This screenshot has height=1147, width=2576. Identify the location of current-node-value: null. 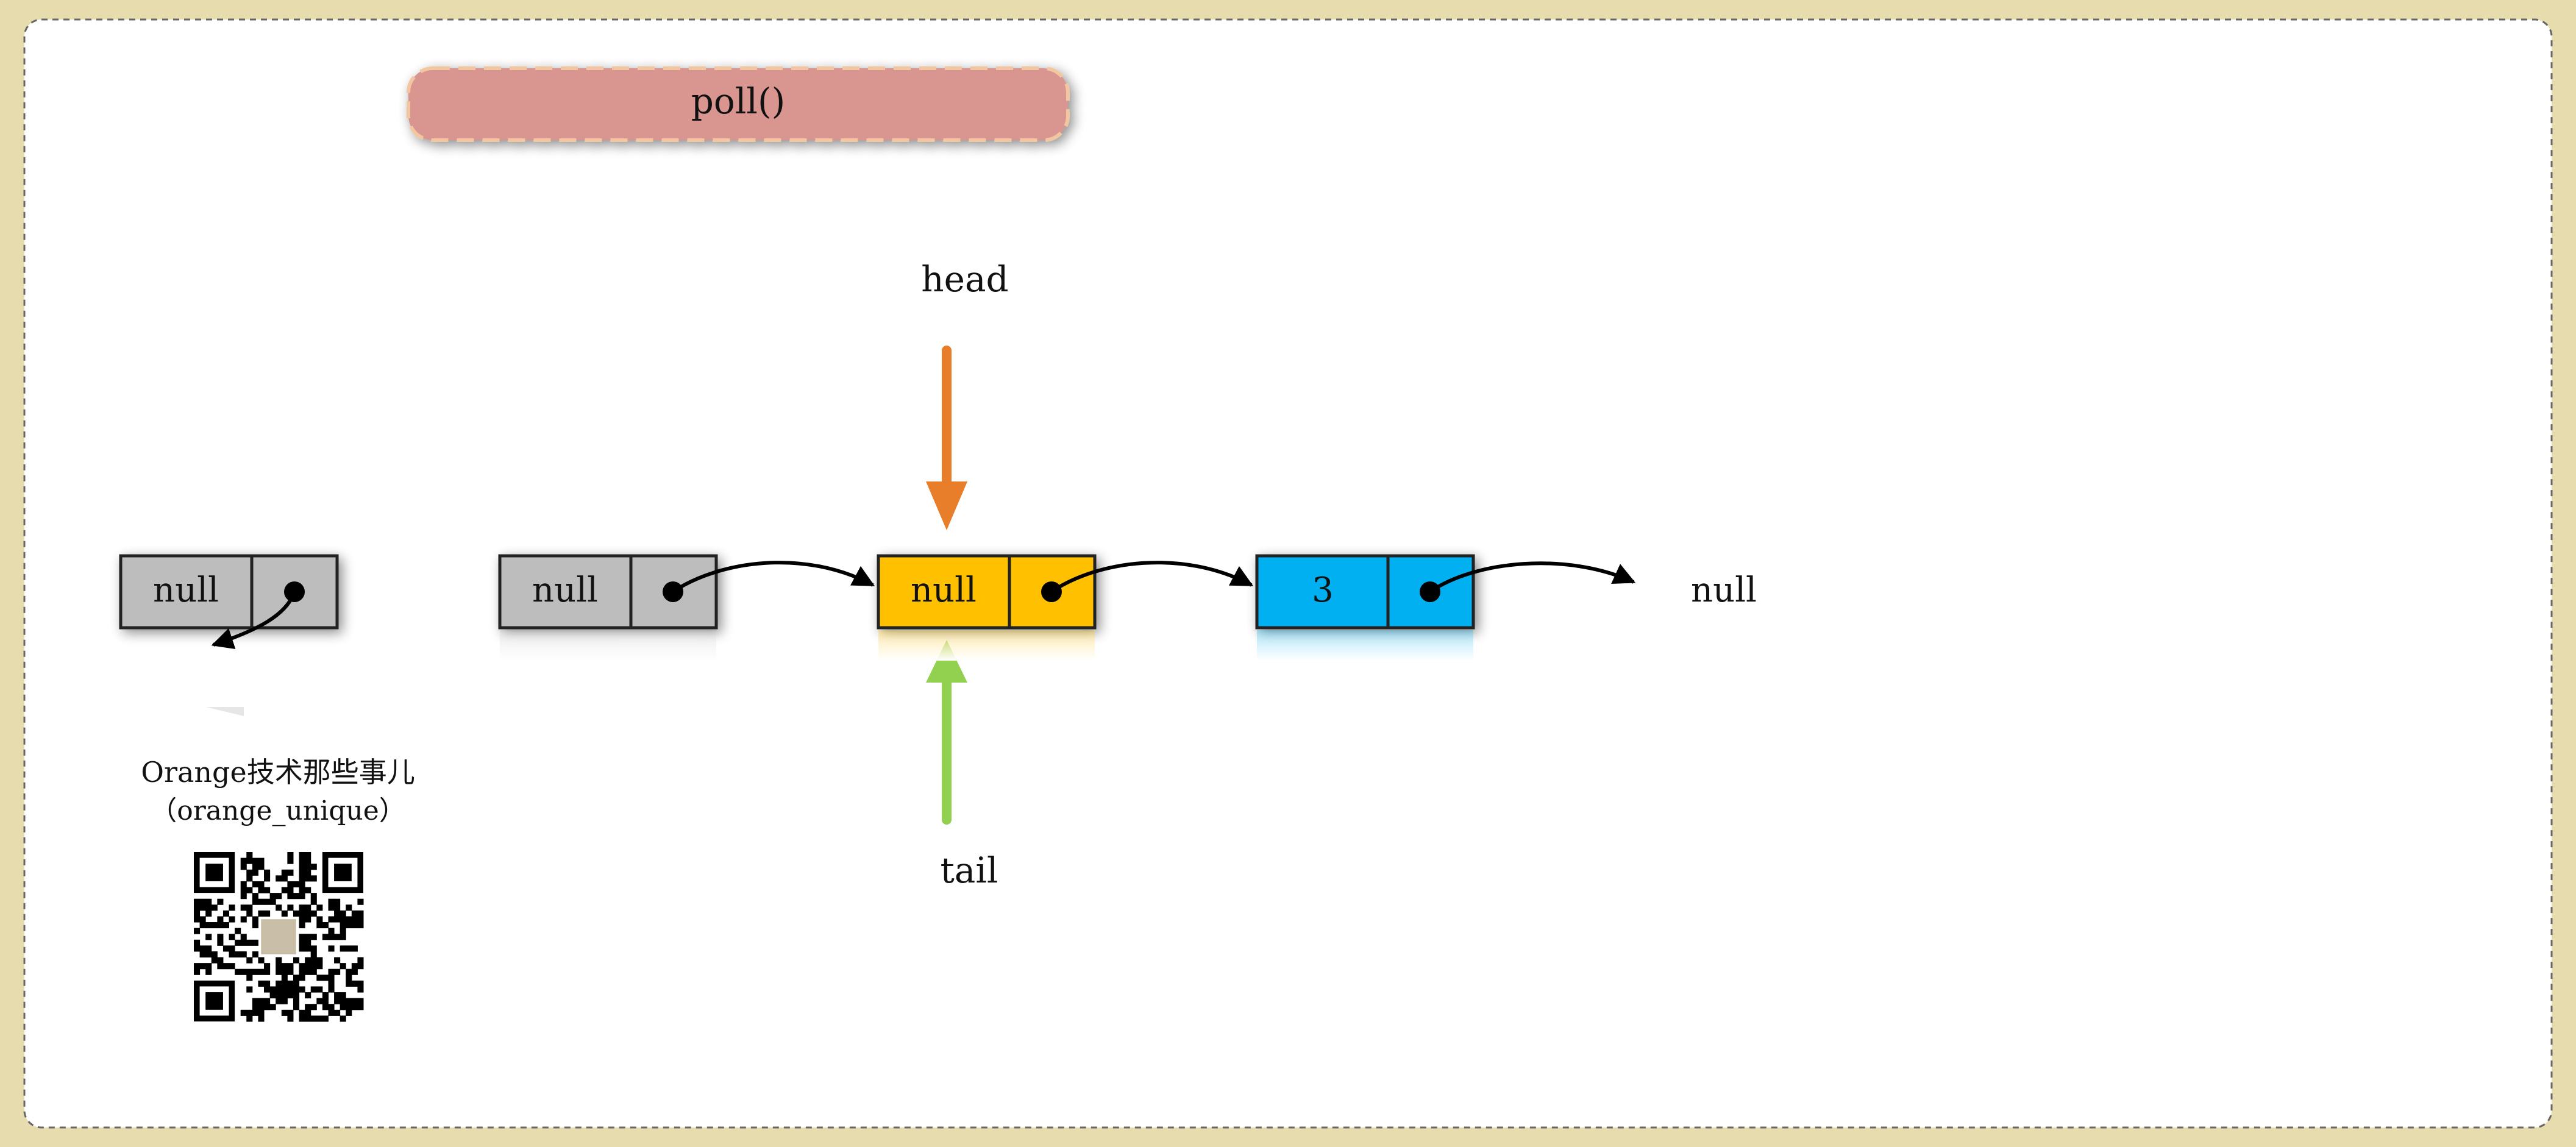
(944, 590).